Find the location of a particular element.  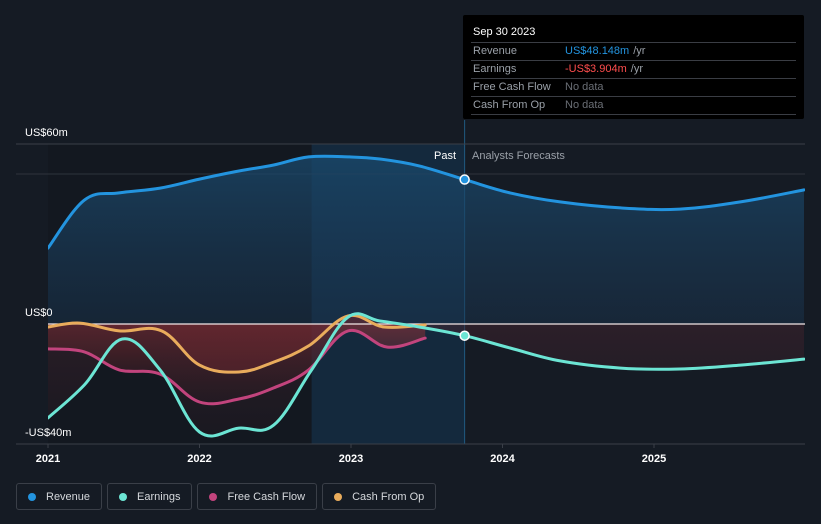

tooltip-row-cash-from-op: Cash From Op No data is located at coordinates (633, 106).